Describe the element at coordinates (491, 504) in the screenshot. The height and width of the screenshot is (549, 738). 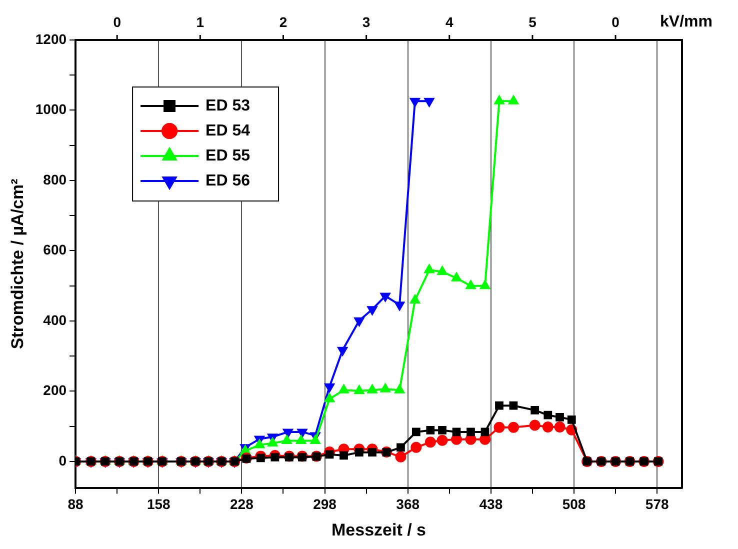
I see `x-tick-label: 438` at that location.